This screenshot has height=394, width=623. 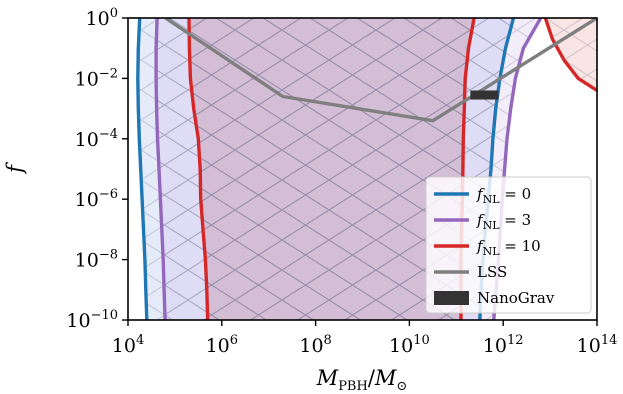 What do you see at coordinates (365, 338) in the screenshot?
I see `x-ticks: 104 106 108 1010 1012 1014` at bounding box center [365, 338].